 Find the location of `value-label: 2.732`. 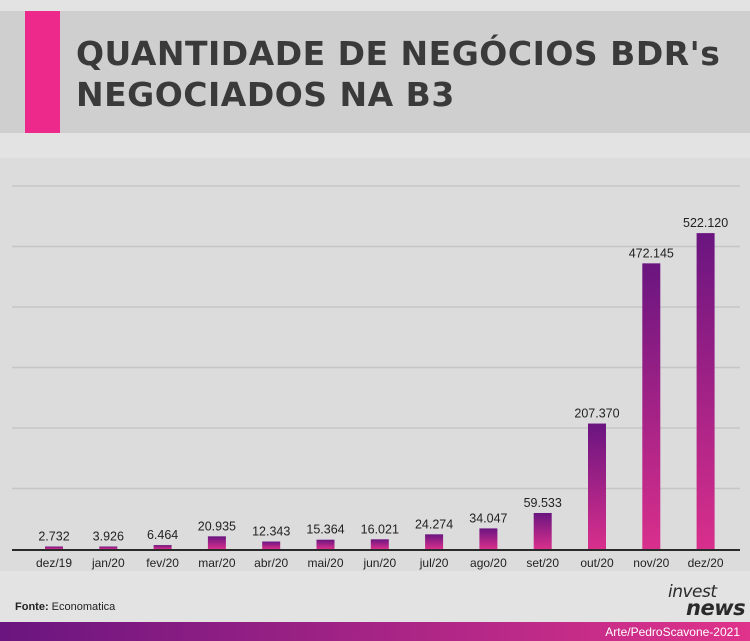

value-label: 2.732 is located at coordinates (53, 537).